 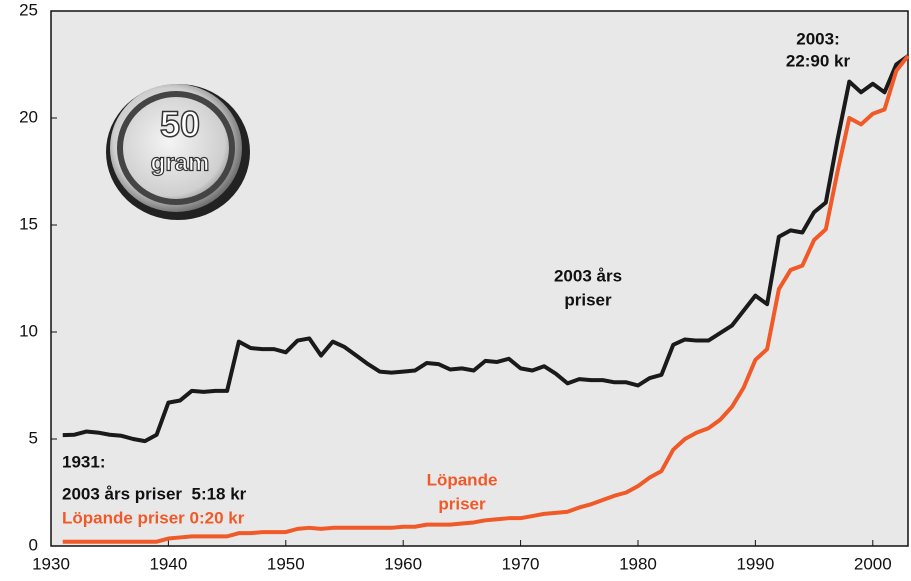 What do you see at coordinates (153, 517) in the screenshot?
I see `annotation: Löpande priser 0:20 kr` at bounding box center [153, 517].